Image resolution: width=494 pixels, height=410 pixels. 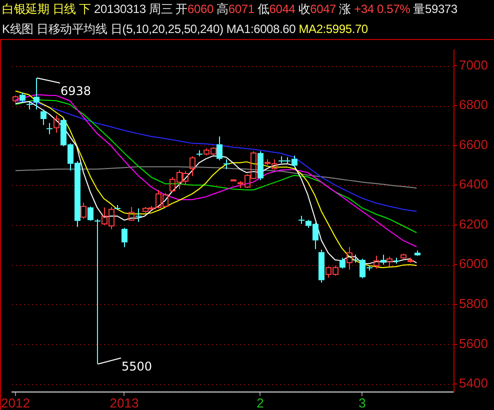 What do you see at coordinates (473, 144) in the screenshot?
I see `y-tick-label: 6600` at bounding box center [473, 144].